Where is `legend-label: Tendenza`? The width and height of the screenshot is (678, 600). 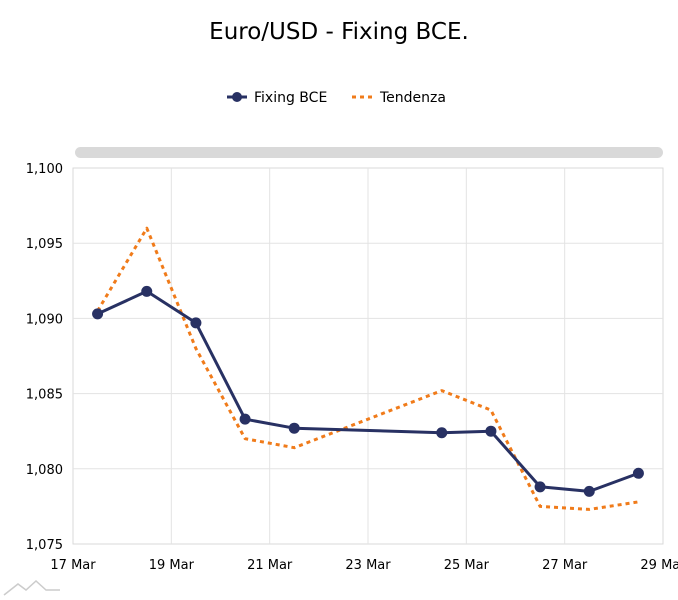 legend-label: Tendenza is located at coordinates (412, 98).